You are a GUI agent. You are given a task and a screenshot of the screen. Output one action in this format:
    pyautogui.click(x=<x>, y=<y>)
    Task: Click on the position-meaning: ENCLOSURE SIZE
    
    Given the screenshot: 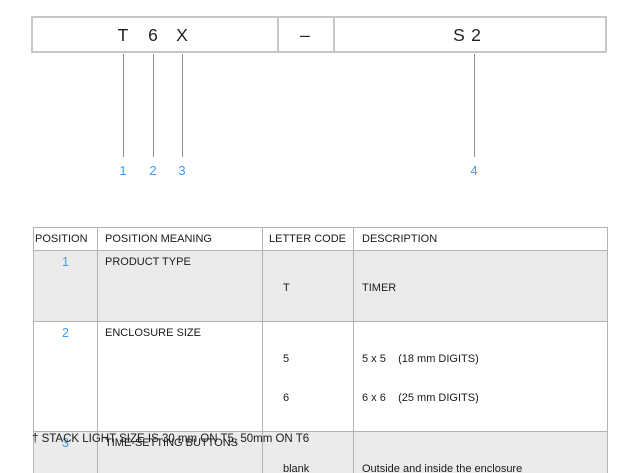 What is the action you would take?
    pyautogui.click(x=180, y=376)
    